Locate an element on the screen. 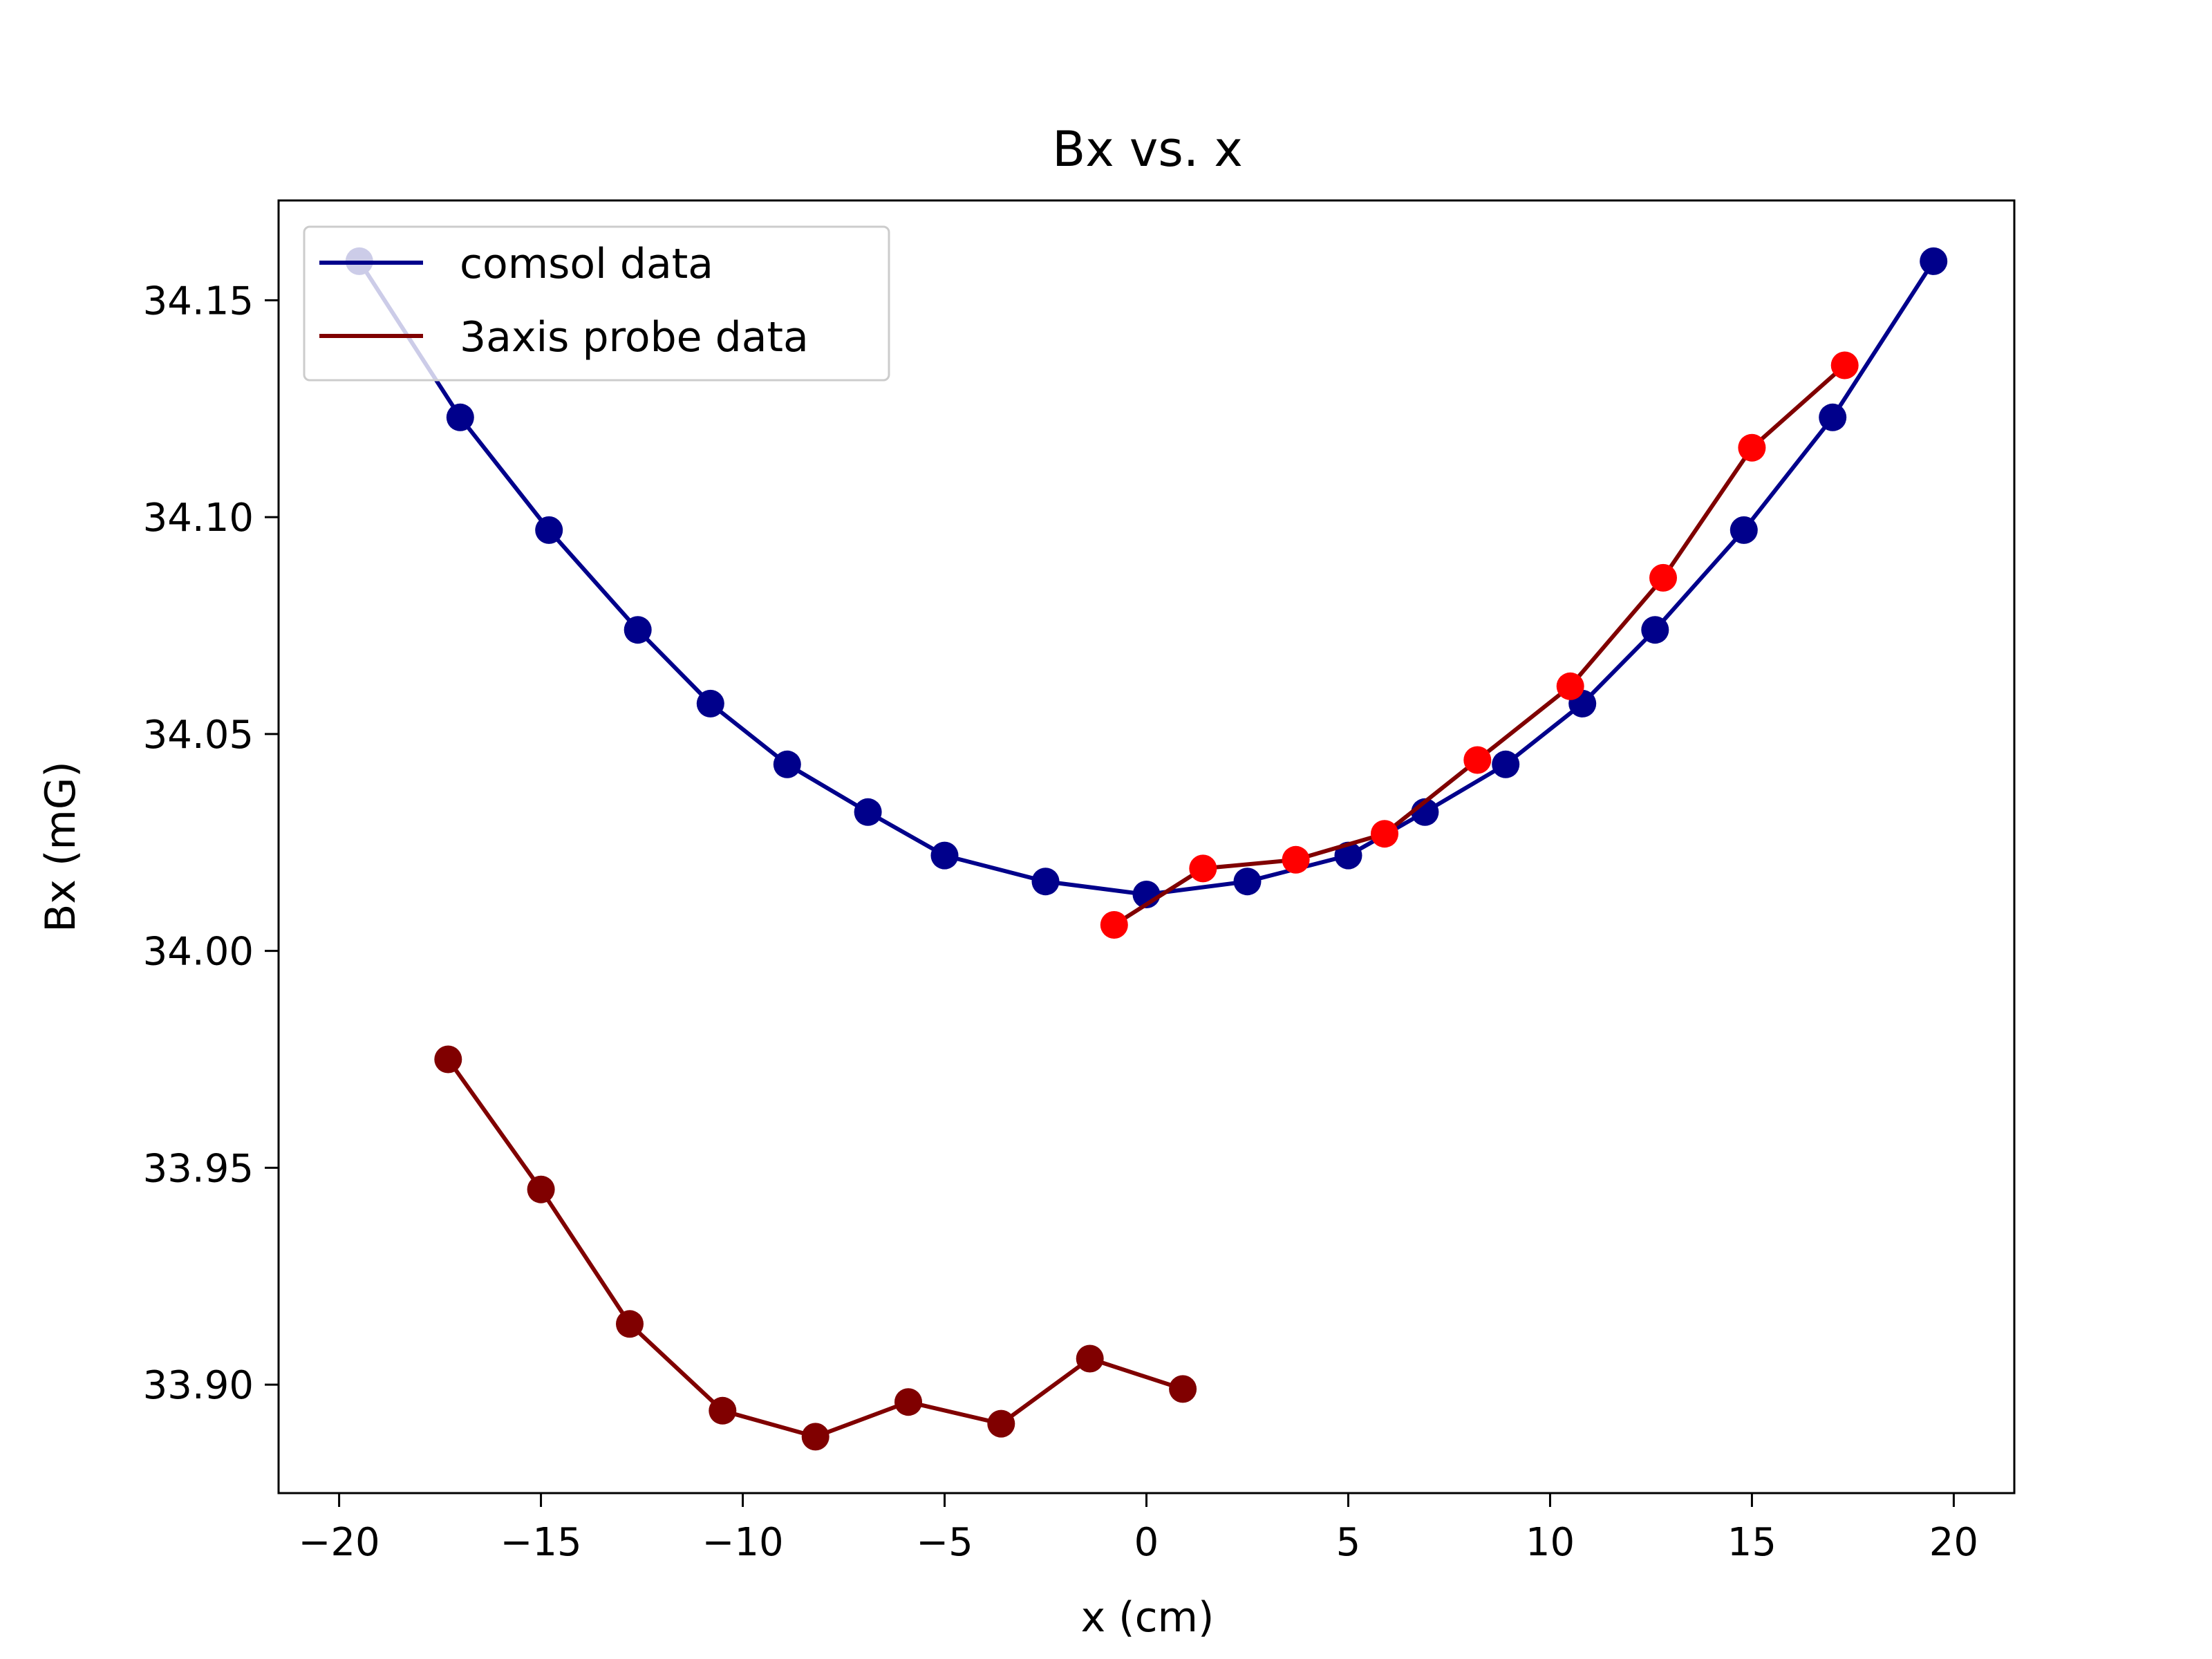 This screenshot has height=1659, width=2212. x-tick-label: −15 is located at coordinates (540, 1543).